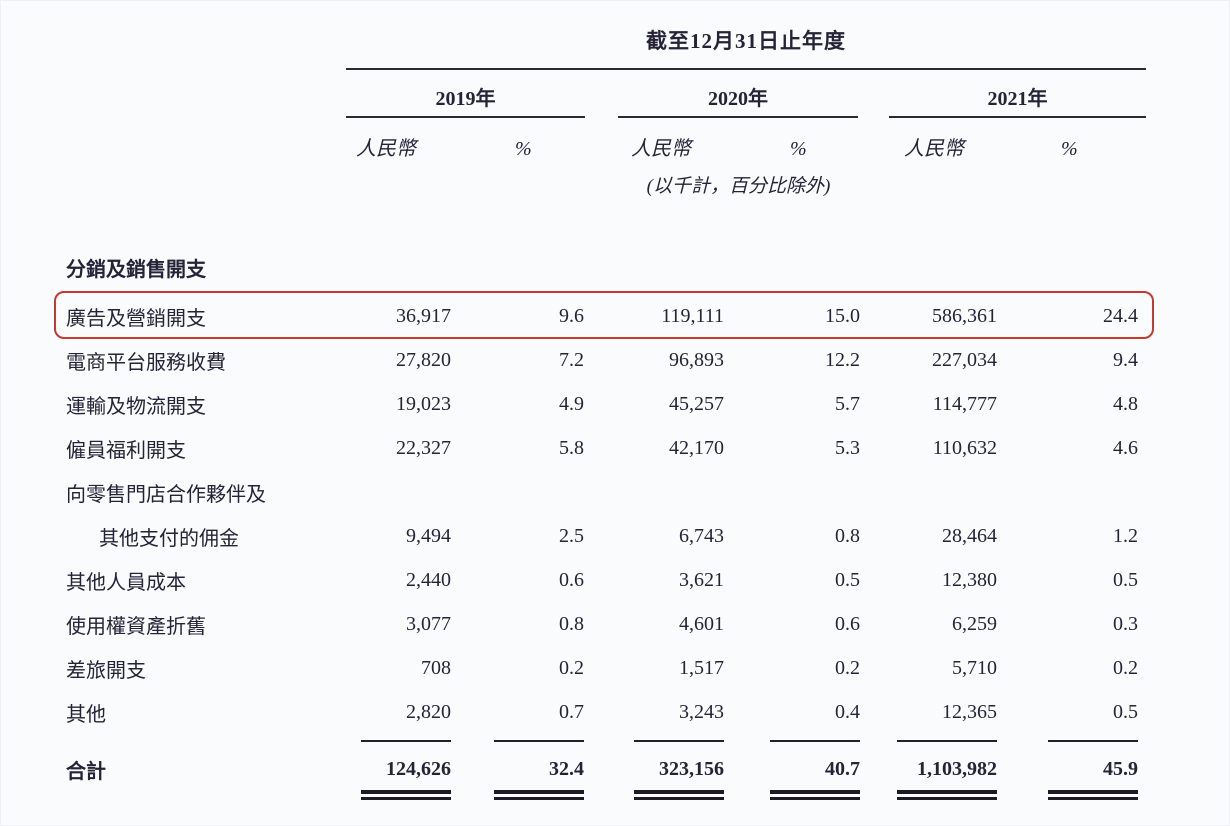 The image size is (1230, 826). I want to click on percent-subheader-2020: %, so click(798, 149).